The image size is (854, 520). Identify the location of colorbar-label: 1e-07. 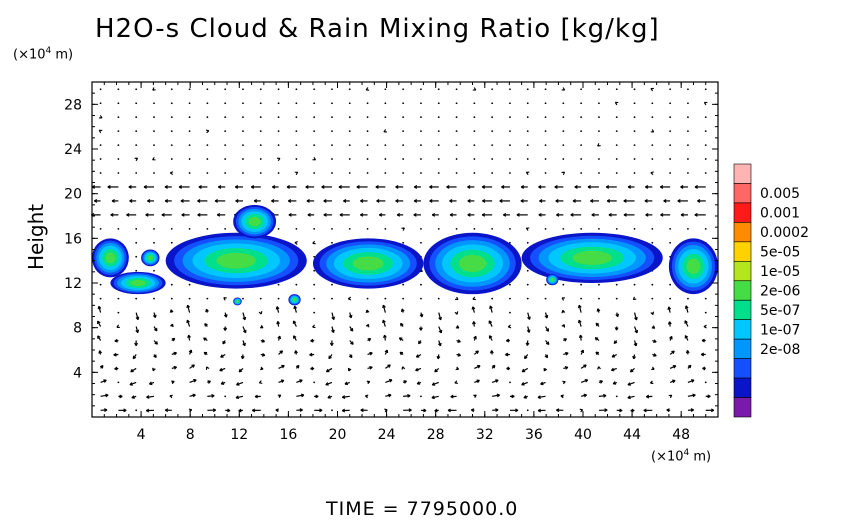
(780, 330).